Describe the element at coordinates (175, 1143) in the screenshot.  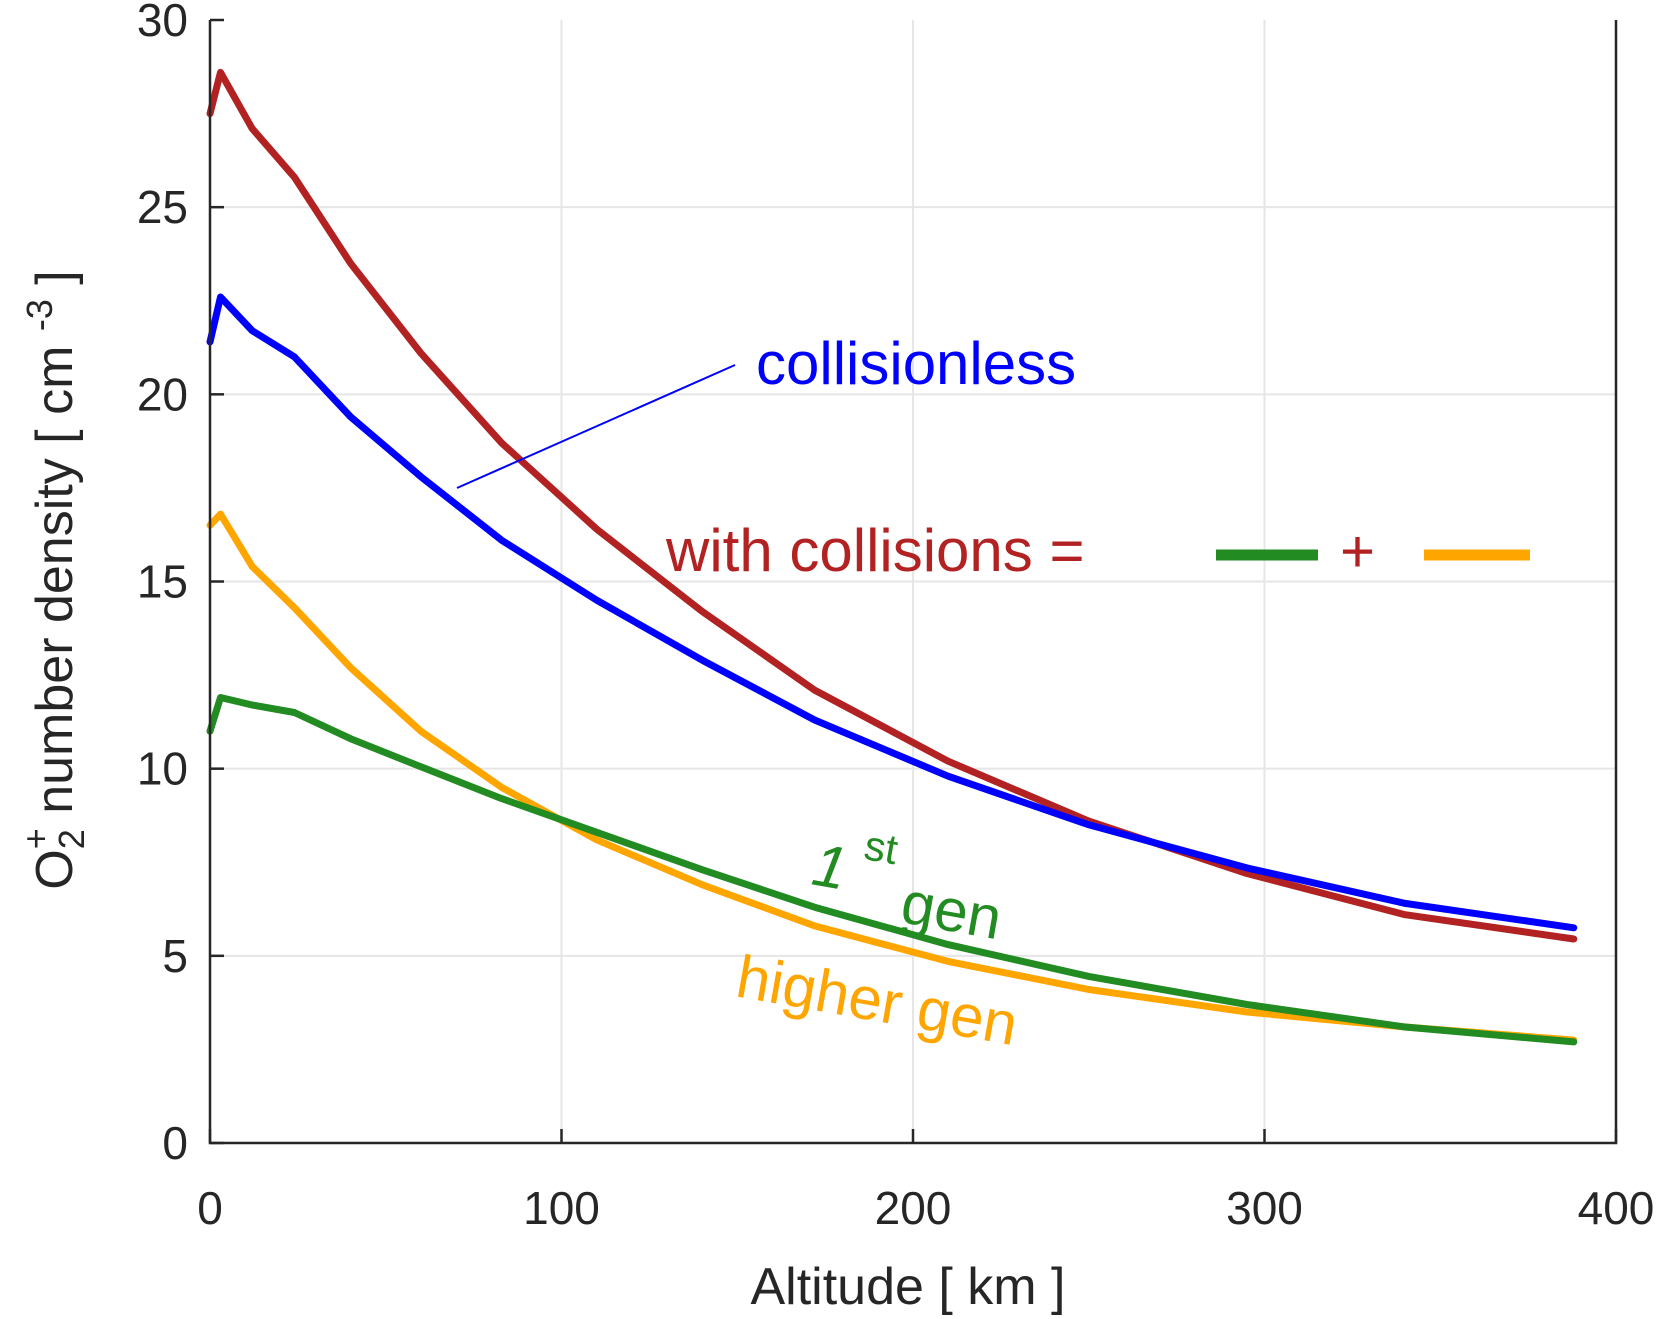
I see `y-tick-label: 0` at that location.